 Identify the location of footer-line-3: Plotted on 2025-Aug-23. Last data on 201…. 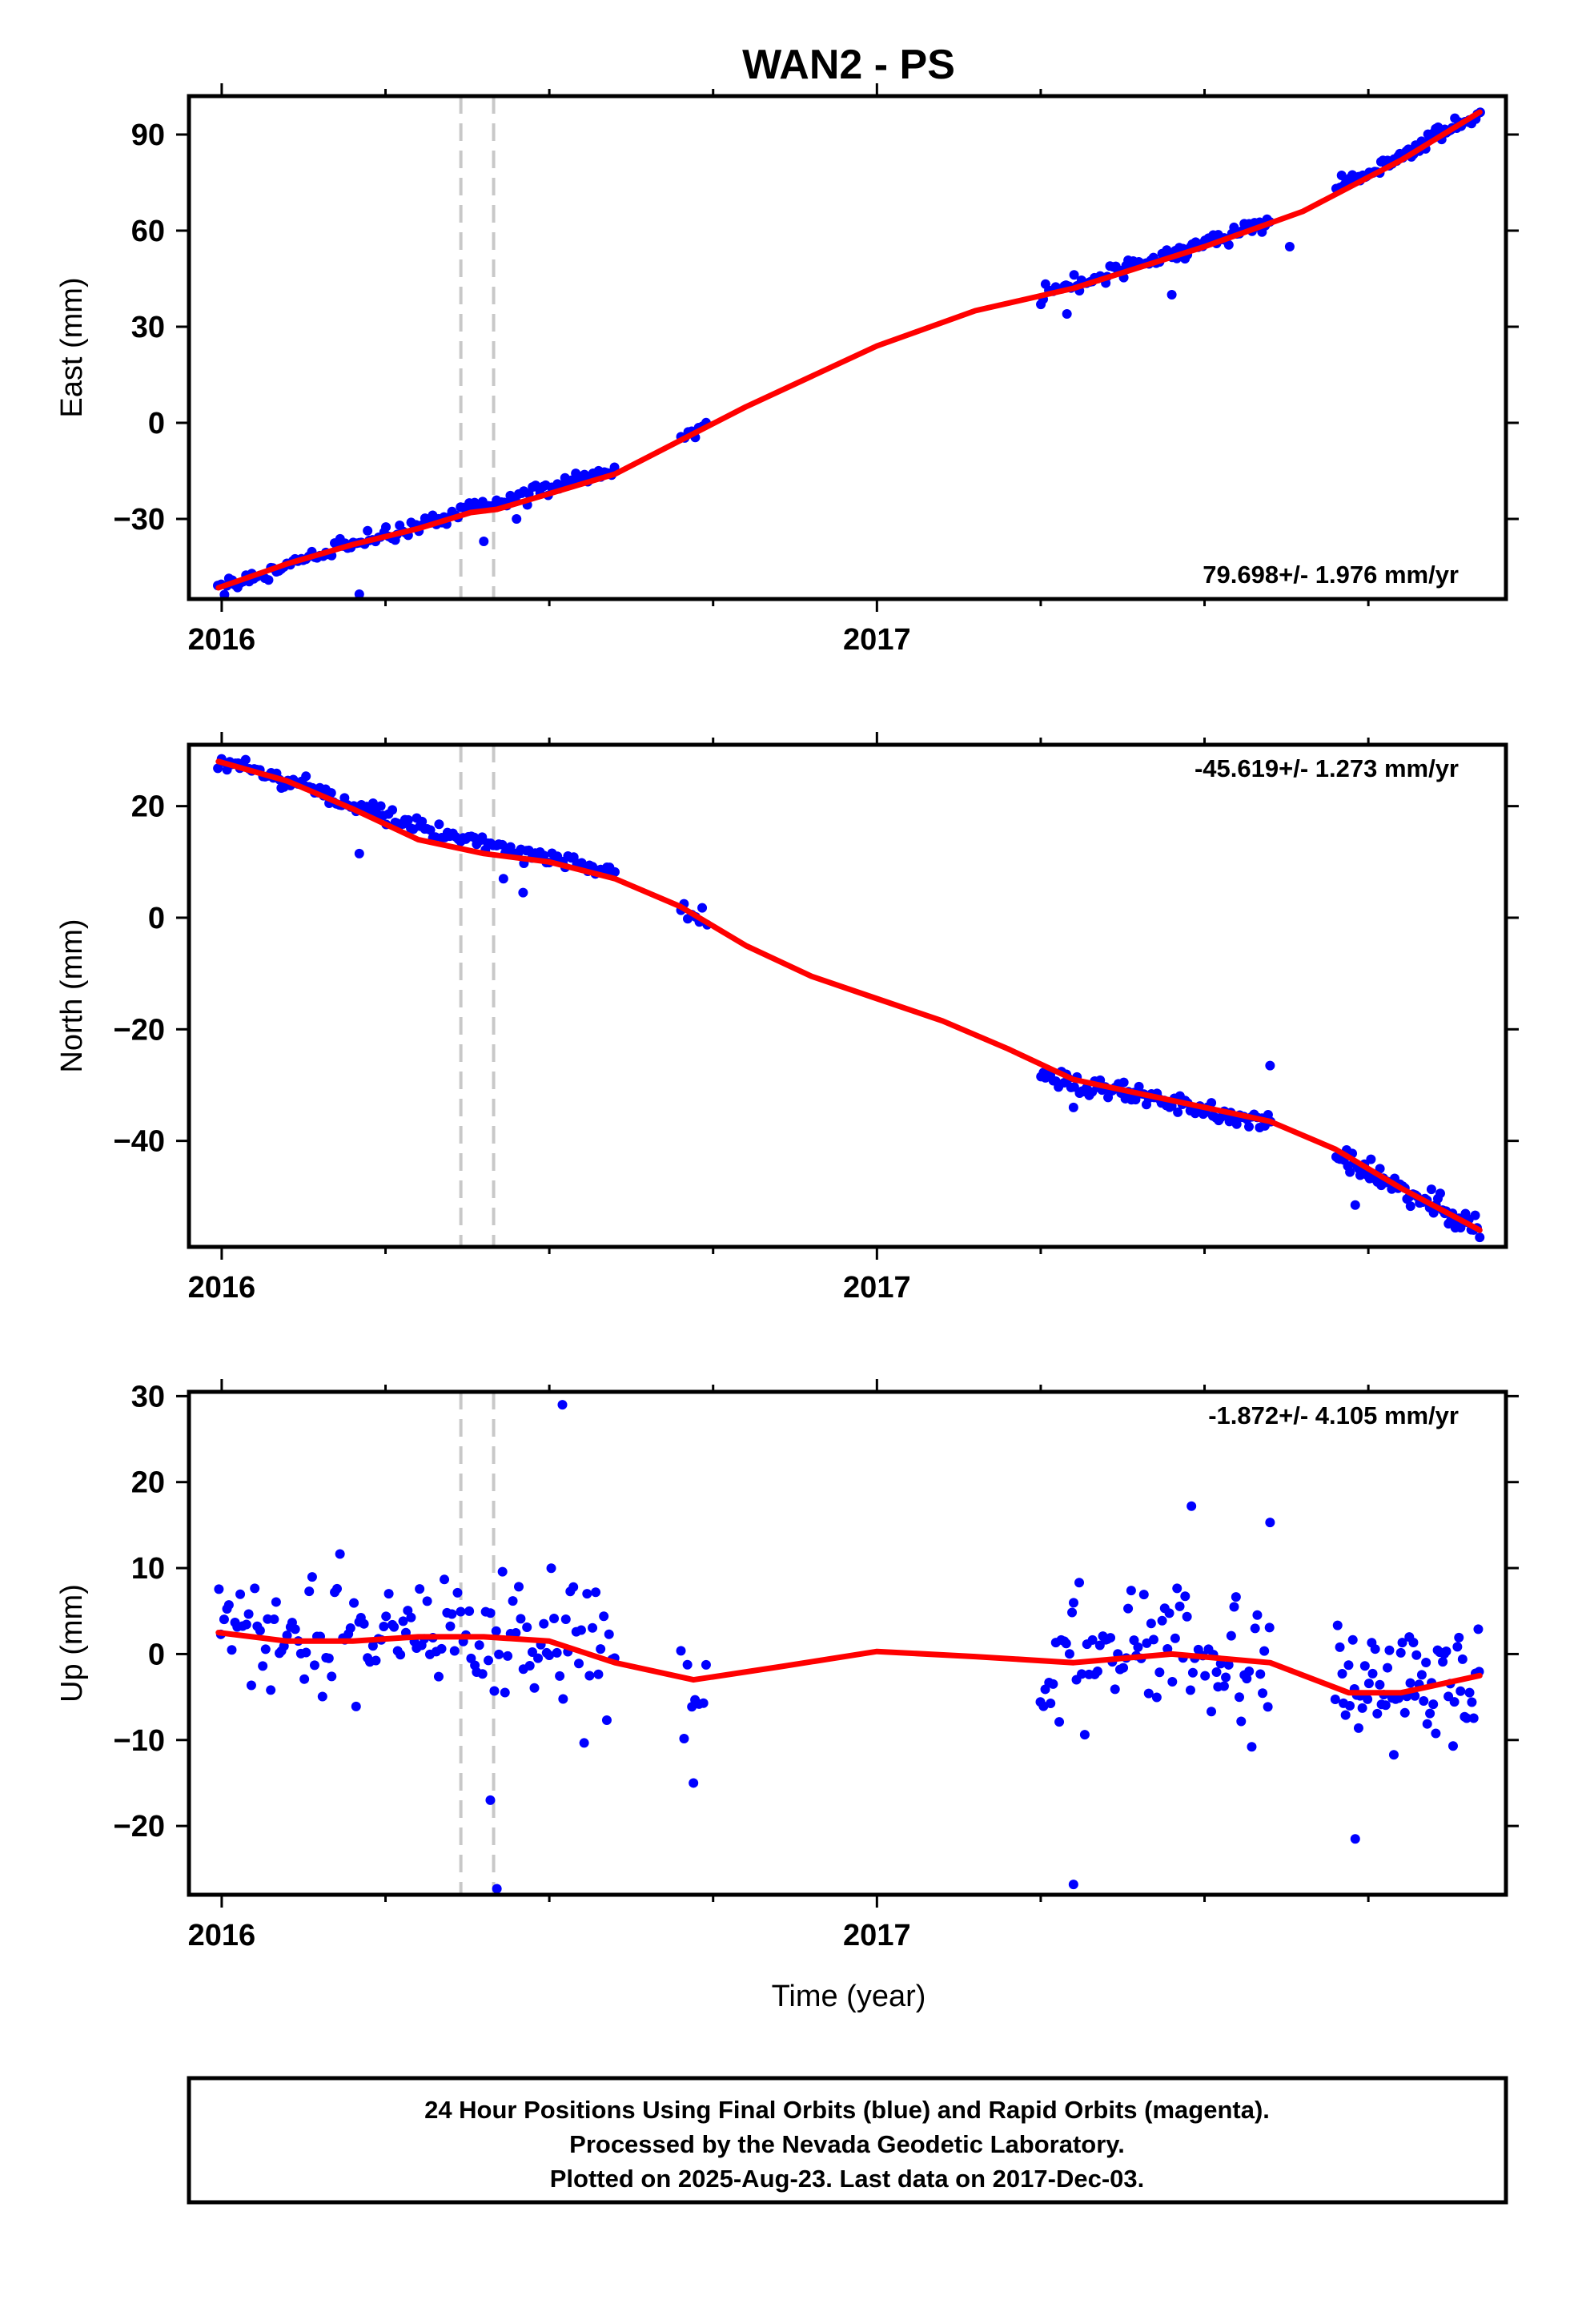
(847, 2179).